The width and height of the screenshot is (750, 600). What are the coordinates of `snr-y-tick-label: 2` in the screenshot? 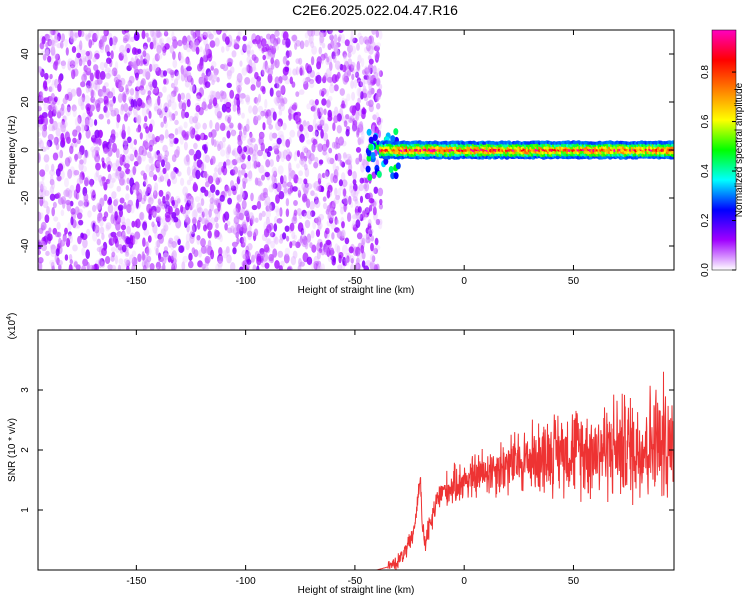 It's located at (25, 450).